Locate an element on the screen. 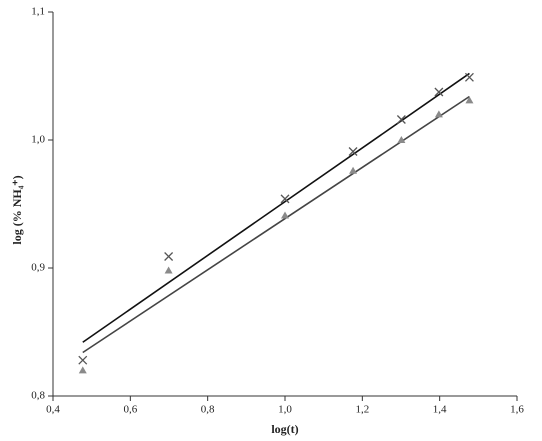 Image resolution: width=542 pixels, height=441 pixels. y-tick-label: 1,1 is located at coordinates (38, 12).